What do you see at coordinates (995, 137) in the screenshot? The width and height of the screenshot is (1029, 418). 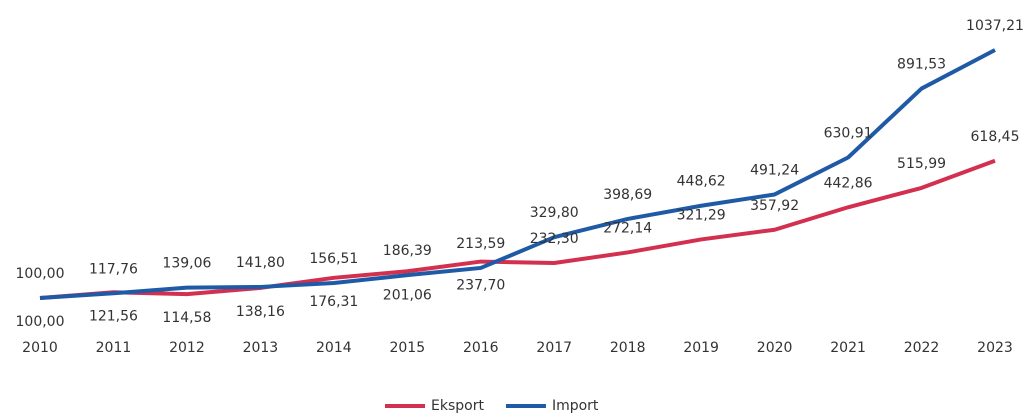 I see `data-label: 618,45` at bounding box center [995, 137].